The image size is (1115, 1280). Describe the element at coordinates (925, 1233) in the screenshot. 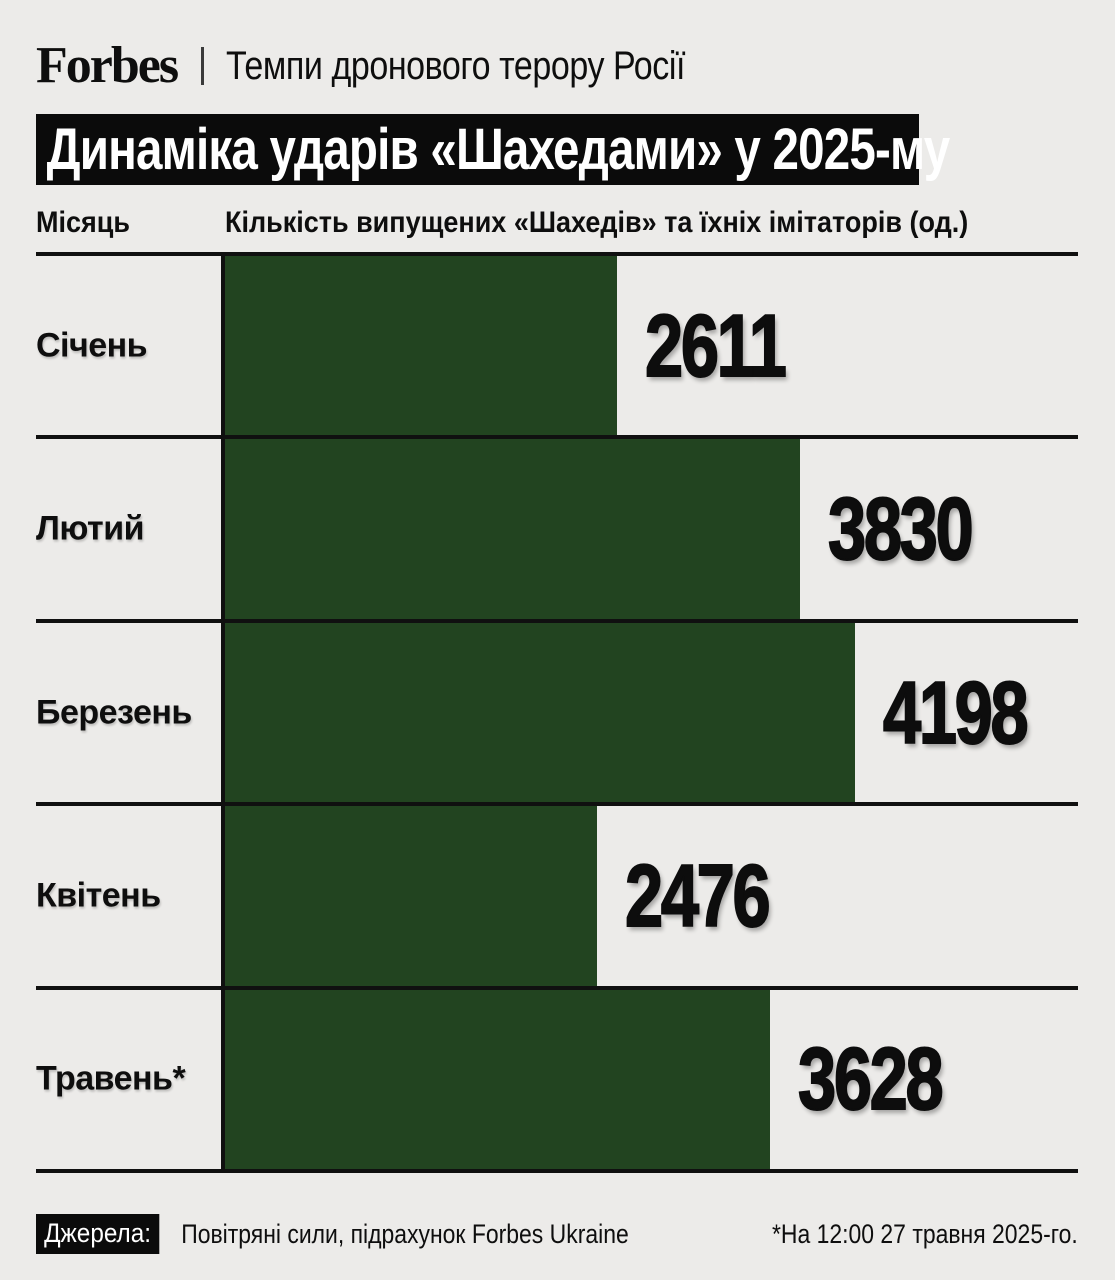

I see `footnote: *На 12:00 27 травня 2025-го.` at that location.